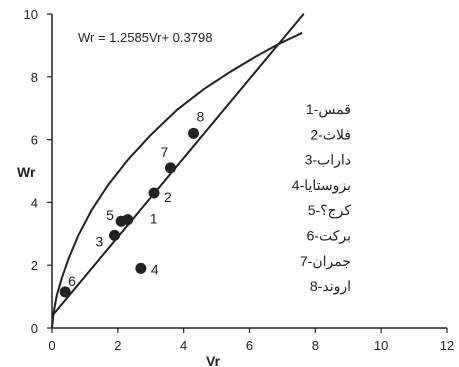  Describe the element at coordinates (321, 185) in the screenshot. I see `legend-entry: 4-بزوستایا` at that location.